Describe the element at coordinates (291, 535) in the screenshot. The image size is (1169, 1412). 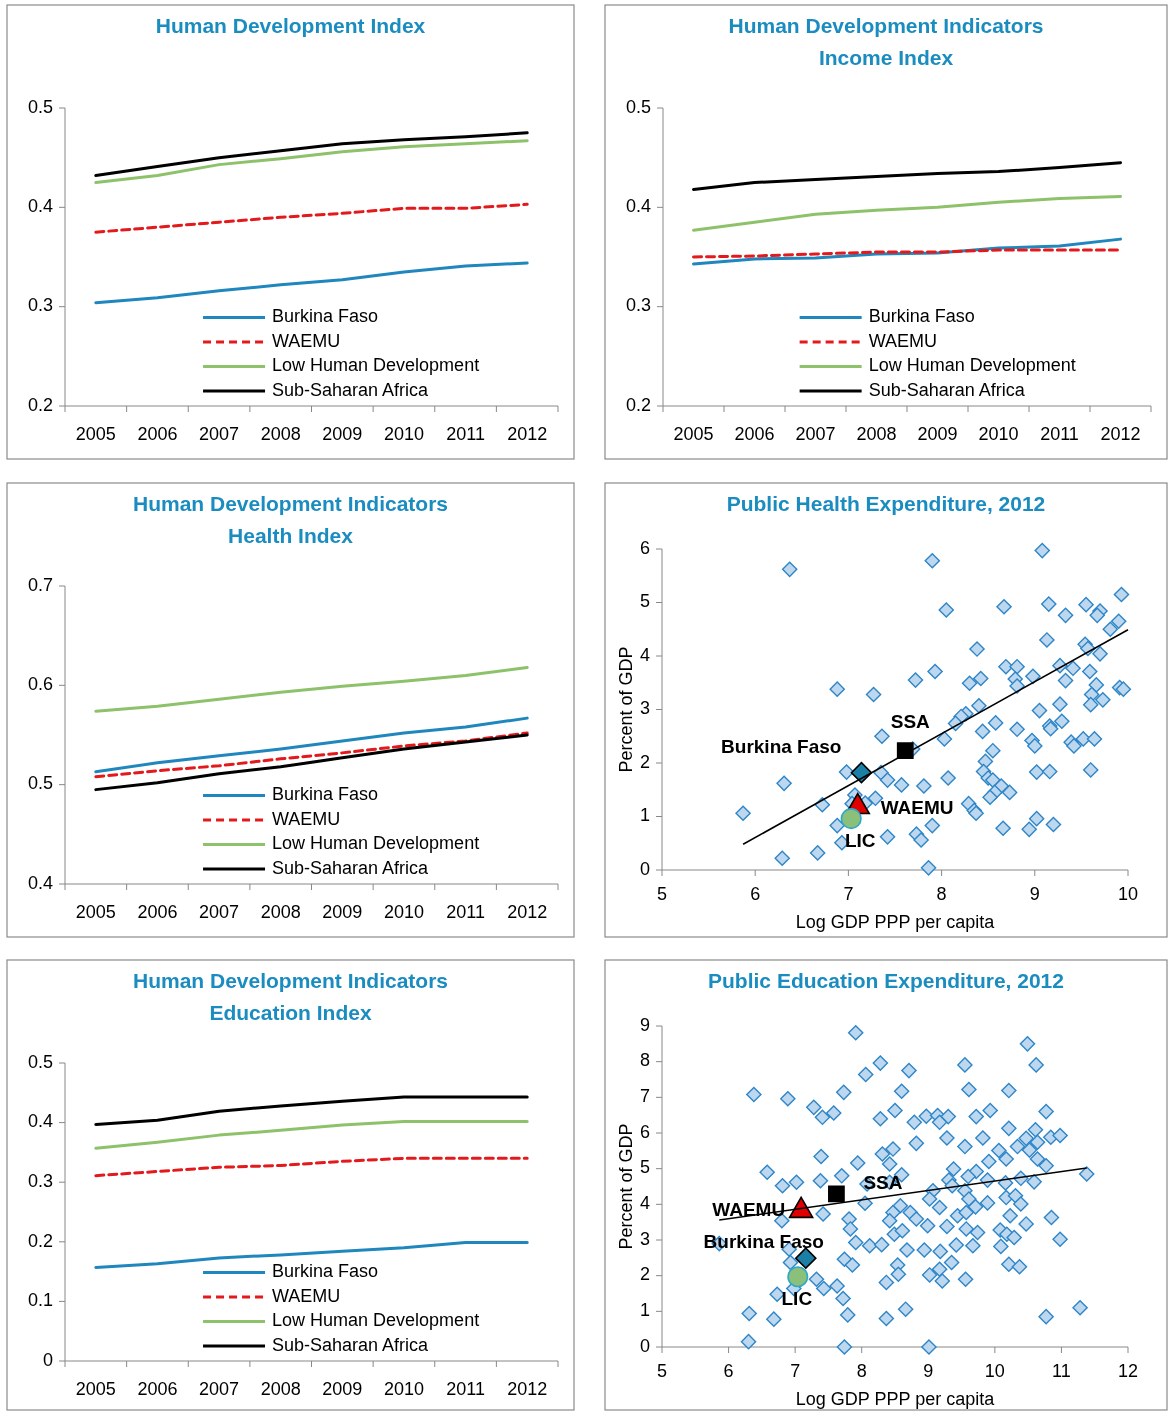
I see `chart-subtitle: Health Index` at that location.